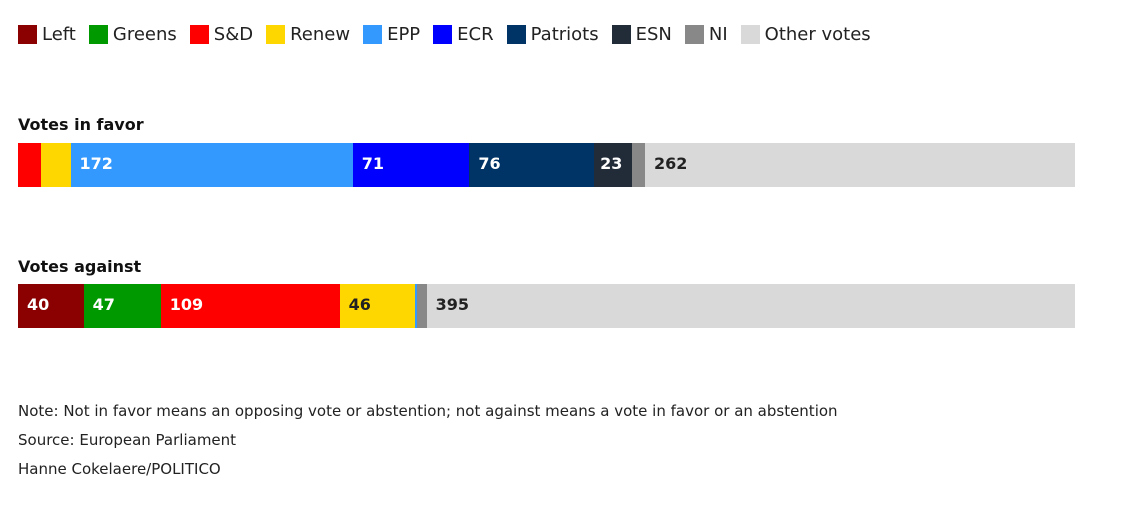  I want to click on legend-label: Other votes, so click(817, 34).